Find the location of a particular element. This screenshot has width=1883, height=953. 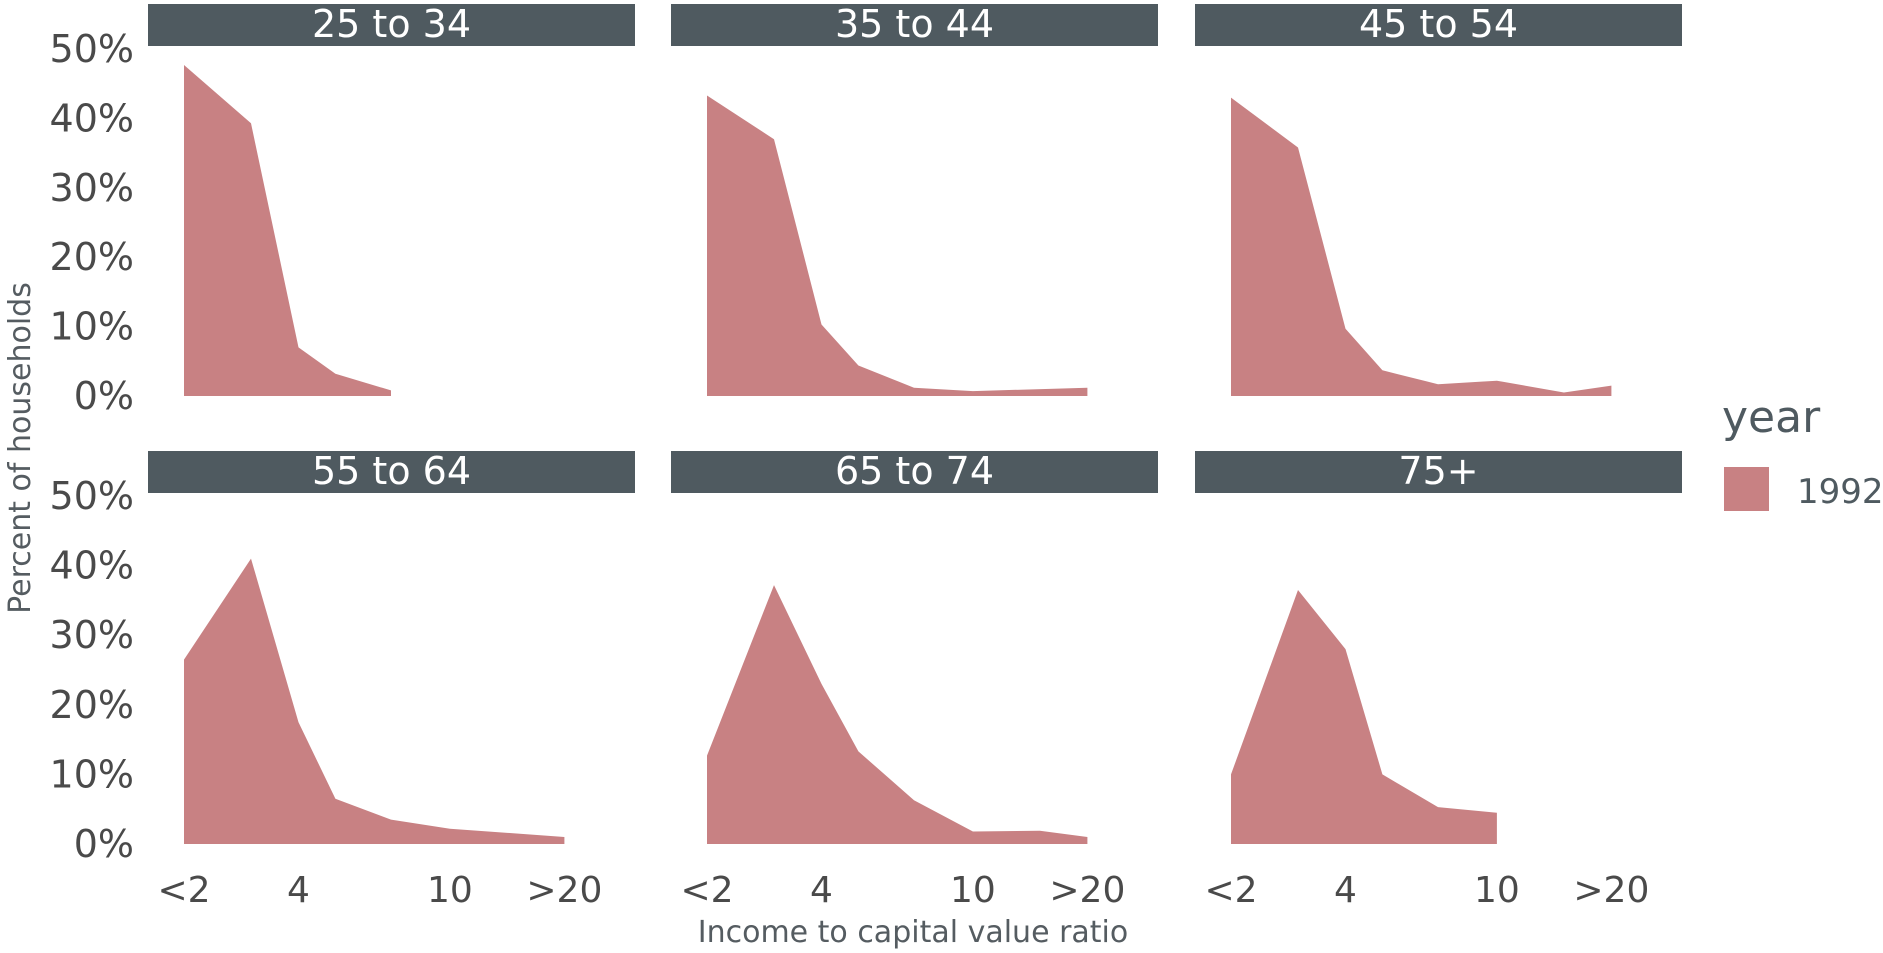

facet-strip-label: 35 to 44 is located at coordinates (914, 24).